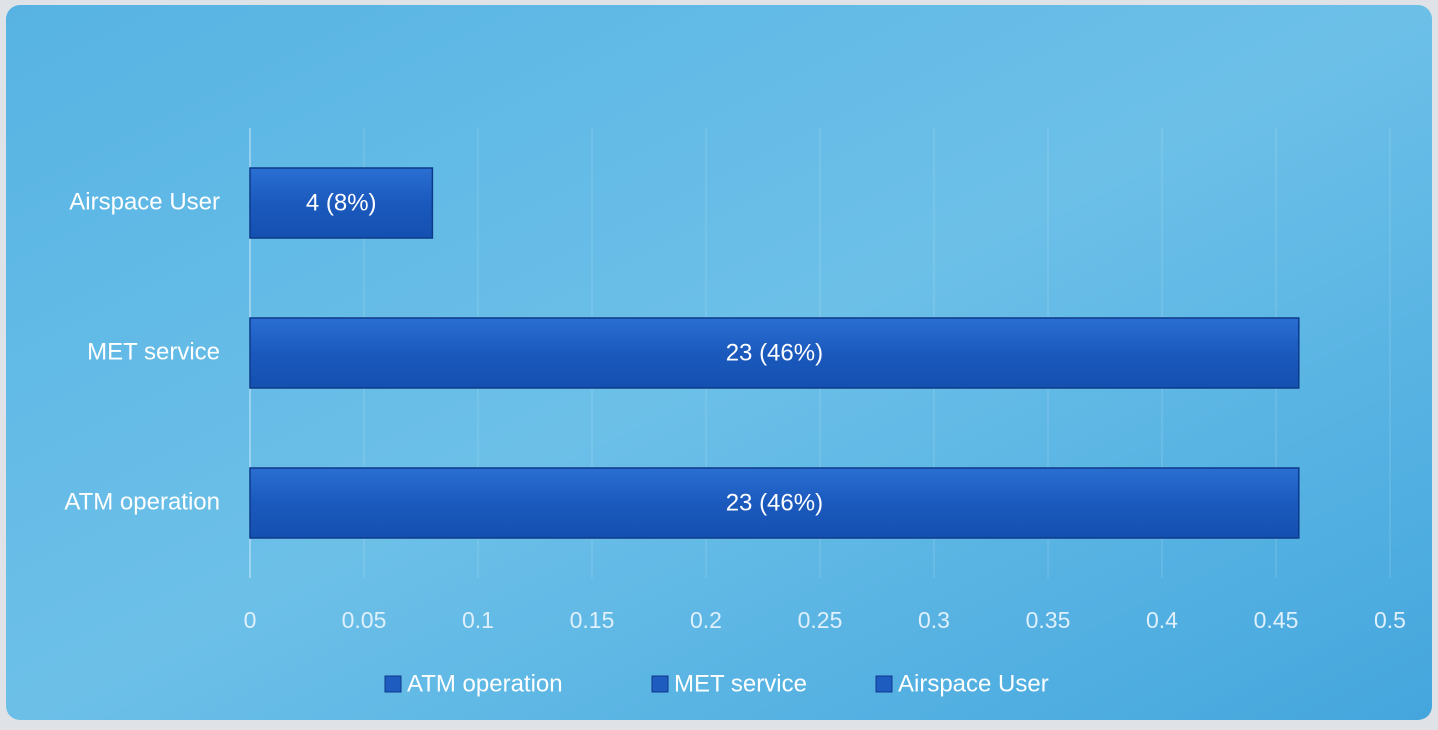 Image resolution: width=1438 pixels, height=730 pixels. Describe the element at coordinates (250, 620) in the screenshot. I see `x-tick-label: 0` at that location.